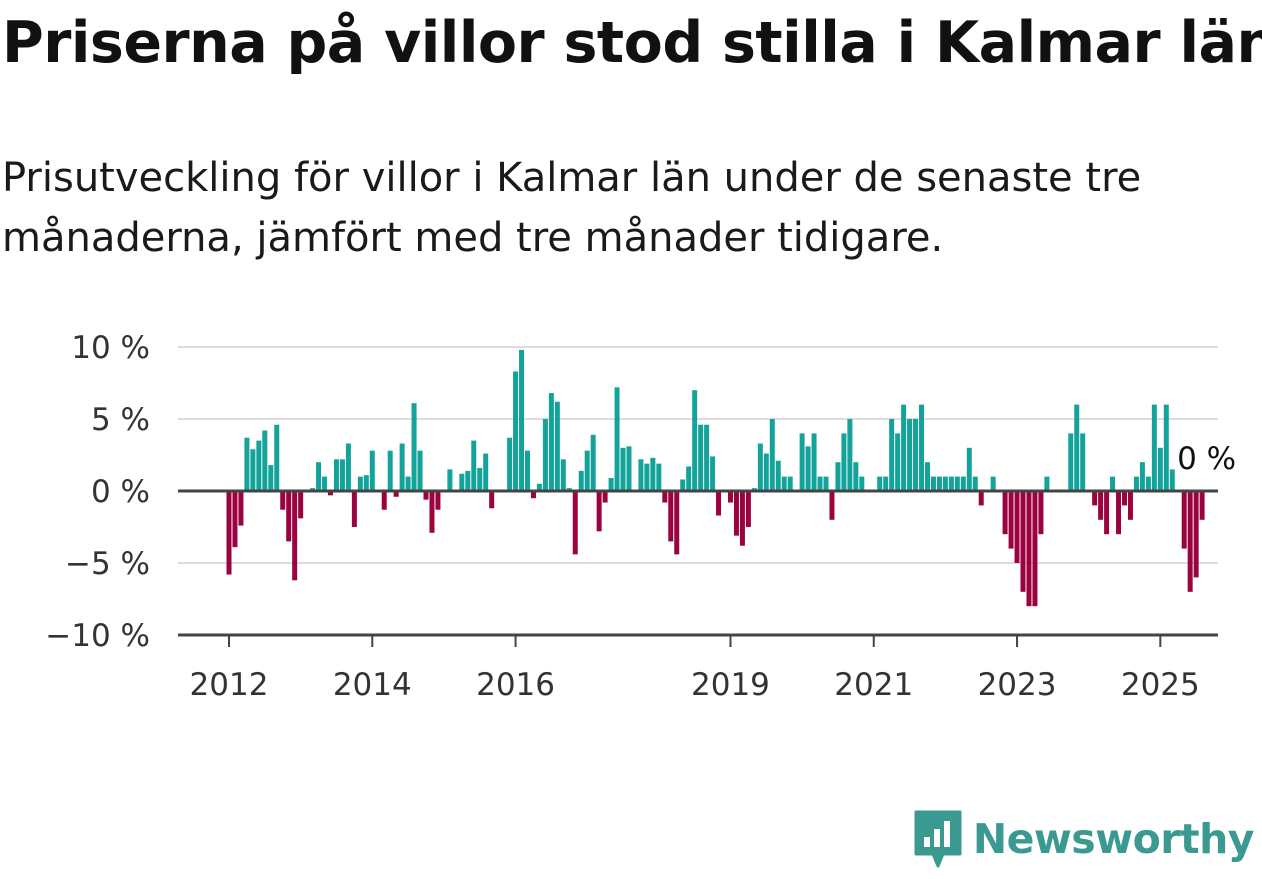 This screenshot has height=879, width=1262. I want to click on x-tick-label: 2016, so click(515, 685).